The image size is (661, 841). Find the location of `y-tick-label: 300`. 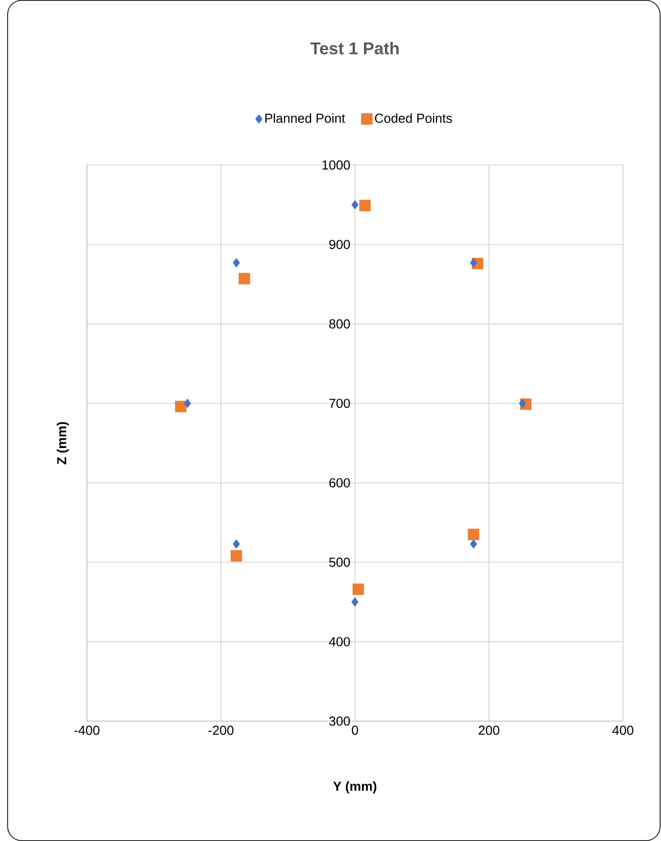

y-tick-label: 300 is located at coordinates (339, 721).